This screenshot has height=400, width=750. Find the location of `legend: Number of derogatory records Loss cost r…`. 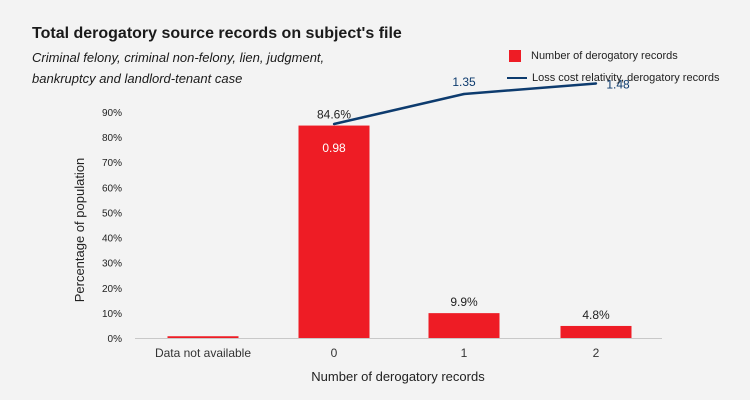

legend: Number of derogatory records Loss cost r… is located at coordinates (613, 67).